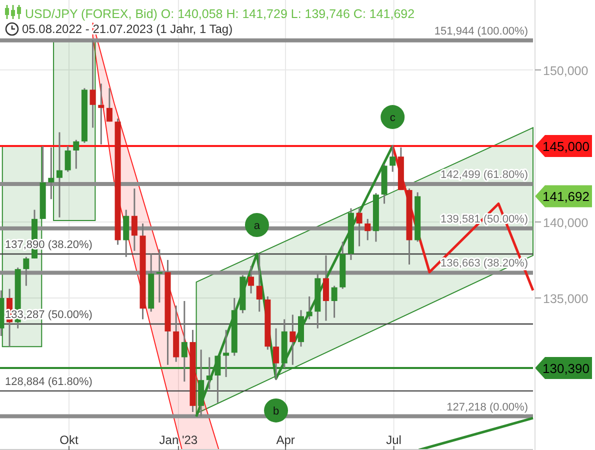  I want to click on ref-line-label: 151,944 (100.00%), so click(481, 31).